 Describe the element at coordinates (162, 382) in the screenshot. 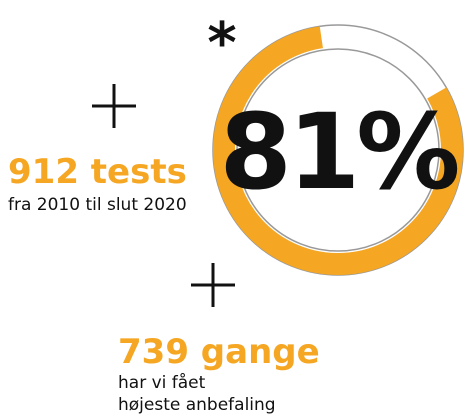

I see `stat-caption: har vi fået` at that location.